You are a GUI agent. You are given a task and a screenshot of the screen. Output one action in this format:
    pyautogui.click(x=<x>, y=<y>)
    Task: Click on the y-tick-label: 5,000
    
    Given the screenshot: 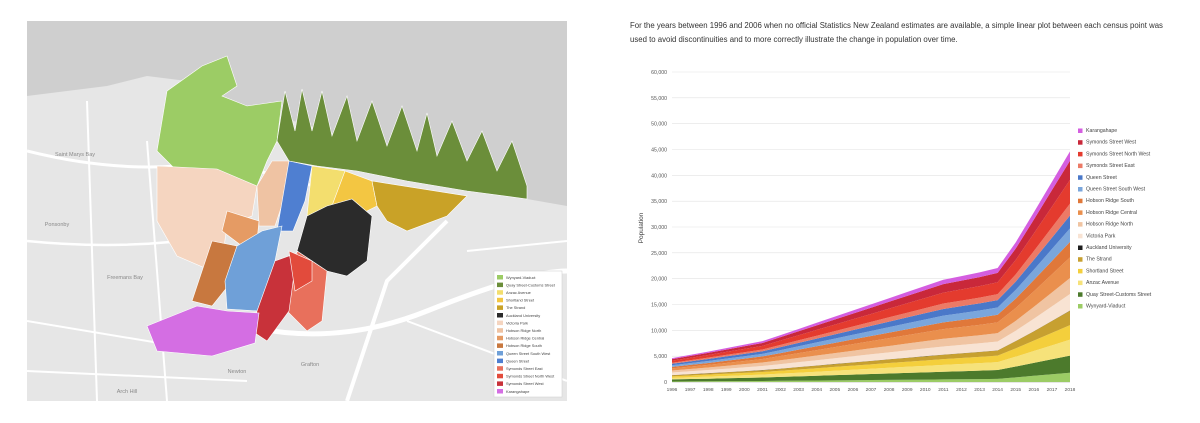 What is the action you would take?
    pyautogui.click(x=660, y=357)
    